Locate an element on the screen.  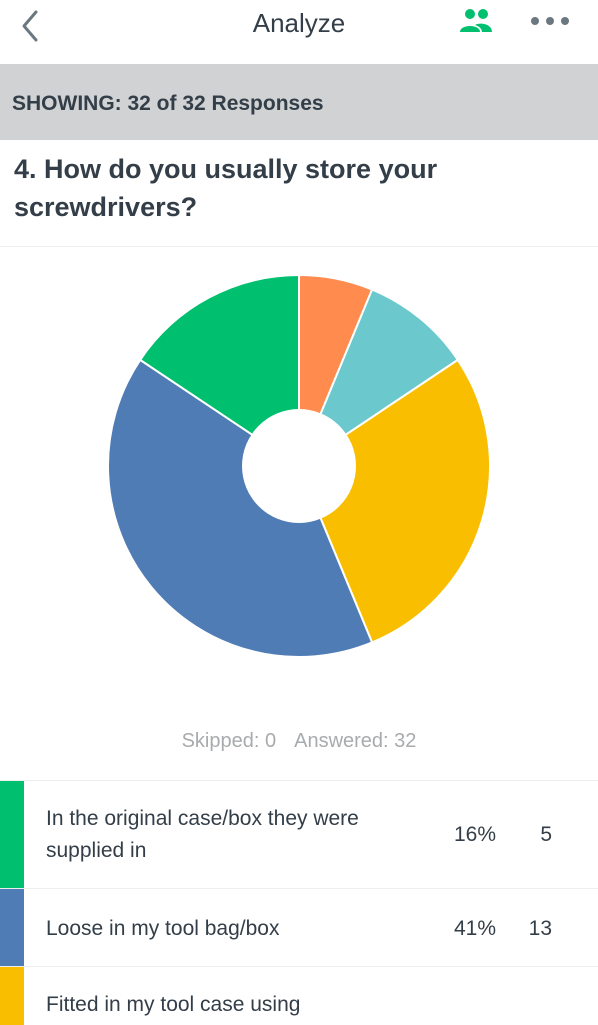
chevron-left-icon is located at coordinates (31, 26).